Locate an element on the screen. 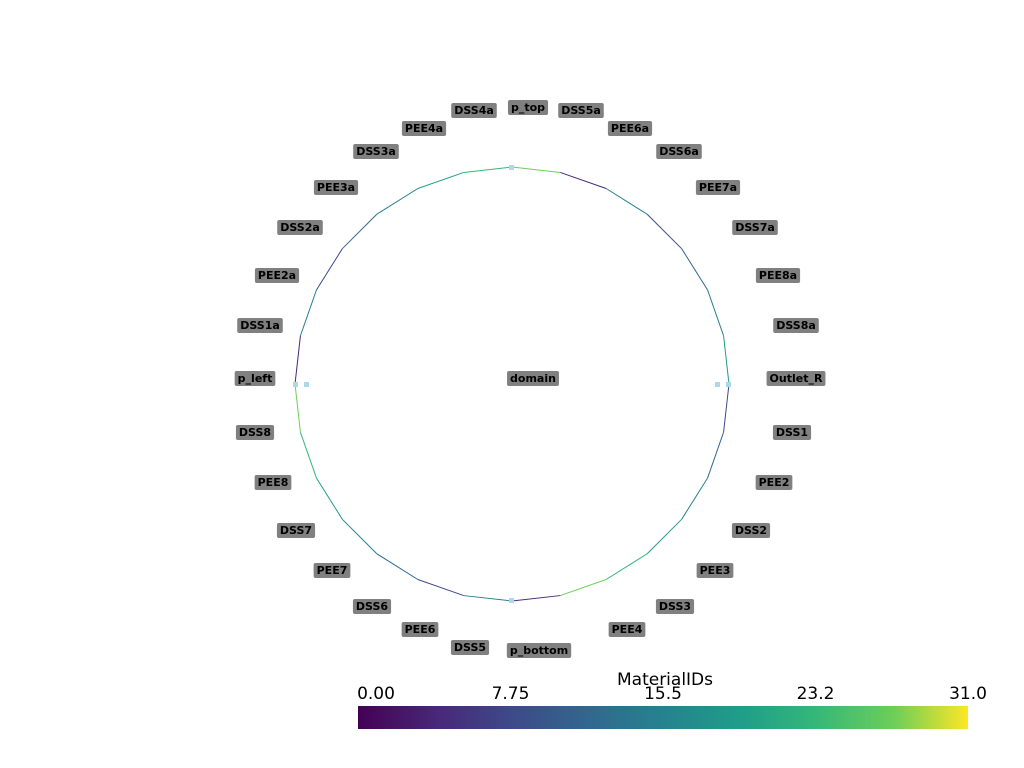 This screenshot has width=1024, height=768. label-text: PEE2a is located at coordinates (277, 275).